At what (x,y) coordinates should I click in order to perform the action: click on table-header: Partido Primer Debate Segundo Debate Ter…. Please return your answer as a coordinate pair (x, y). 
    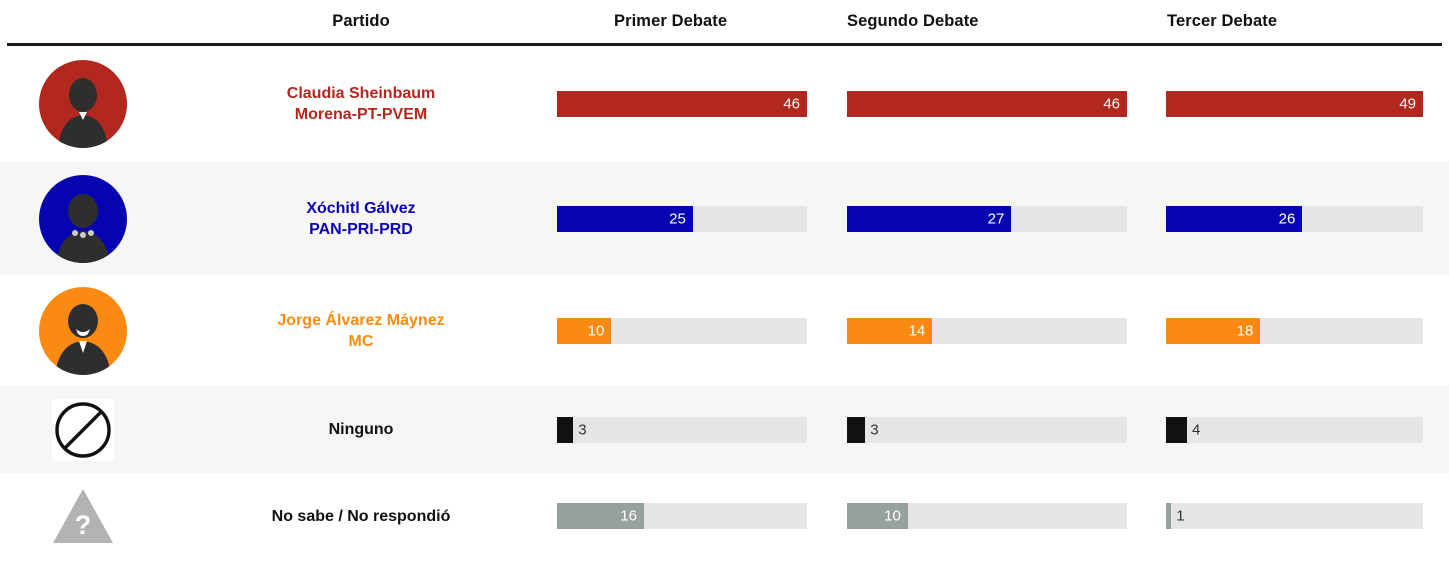
    Looking at the image, I should click on (724, 23).